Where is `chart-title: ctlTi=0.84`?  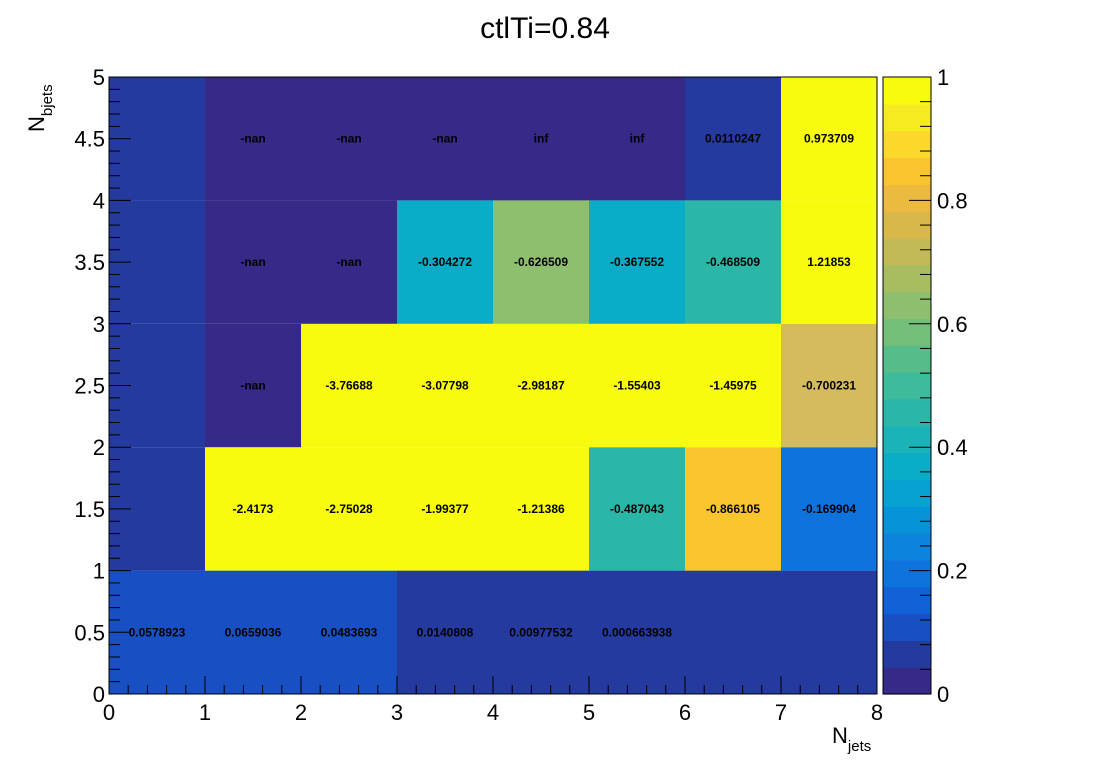
chart-title: ctlTi=0.84 is located at coordinates (545, 28).